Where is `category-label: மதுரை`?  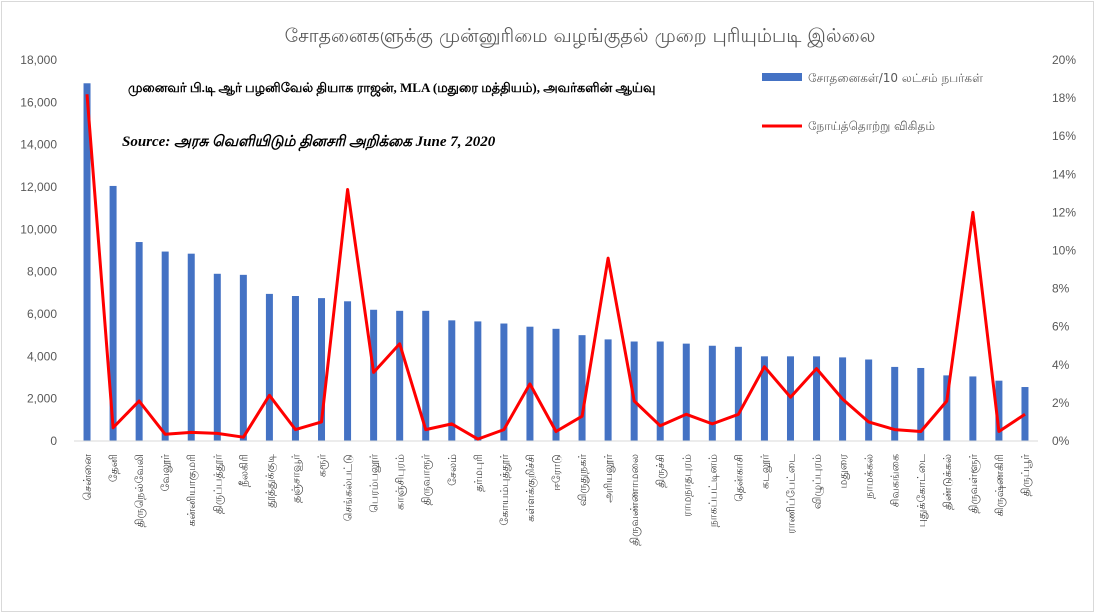
category-label: மதுரை is located at coordinates (843, 471).